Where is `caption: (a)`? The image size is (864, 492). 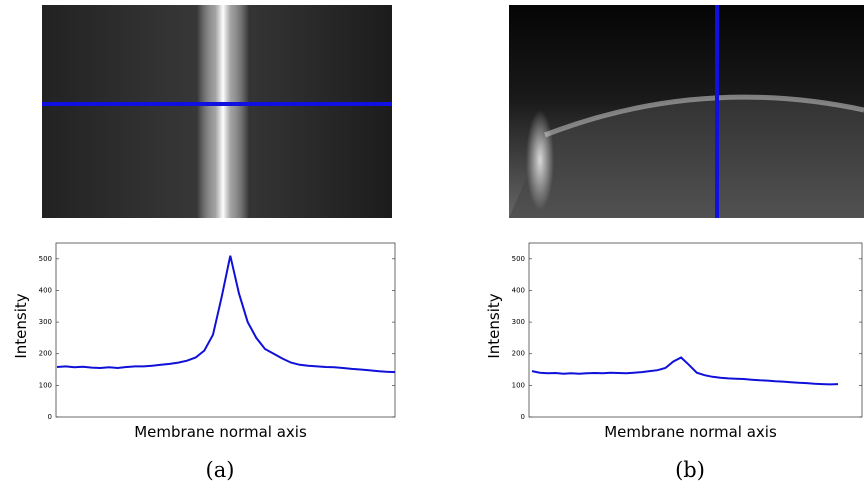 caption: (a) is located at coordinates (220, 470).